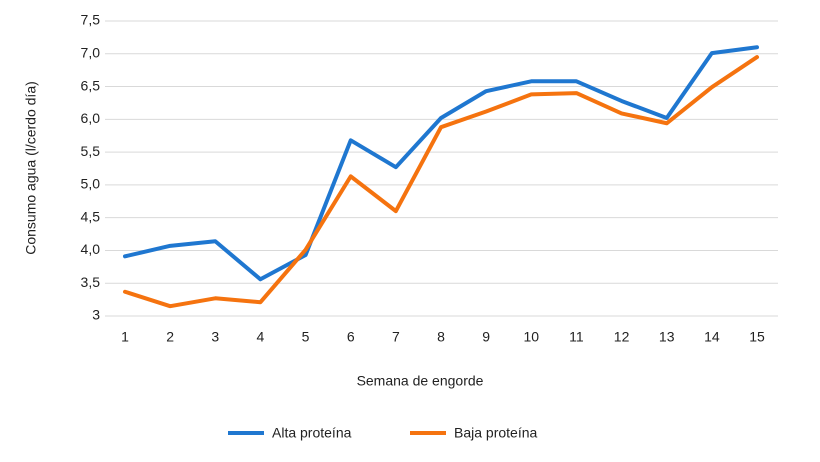 This screenshot has height=462, width=820. Describe the element at coordinates (667, 337) in the screenshot. I see `x-tick-label: 13` at that location.